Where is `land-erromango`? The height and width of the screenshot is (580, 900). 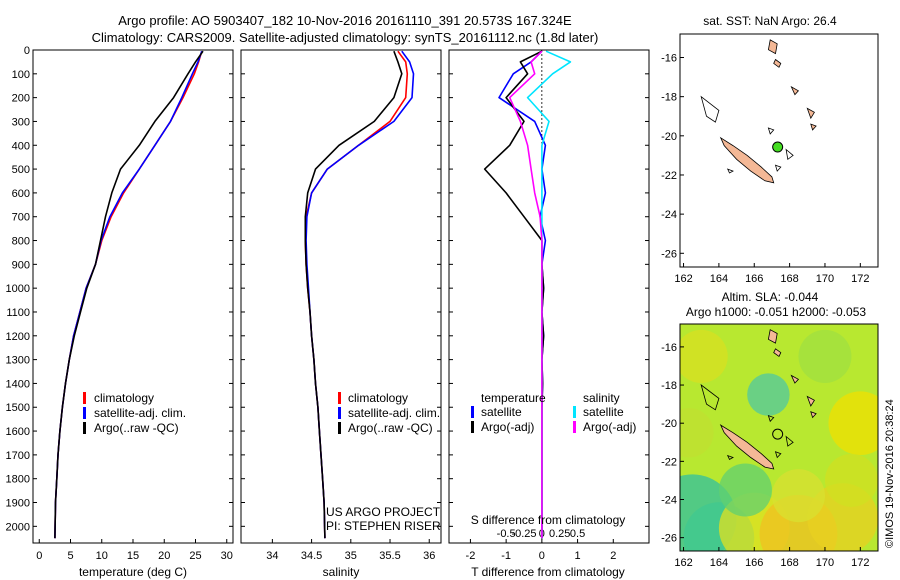
land-erromango is located at coordinates (810, 401).